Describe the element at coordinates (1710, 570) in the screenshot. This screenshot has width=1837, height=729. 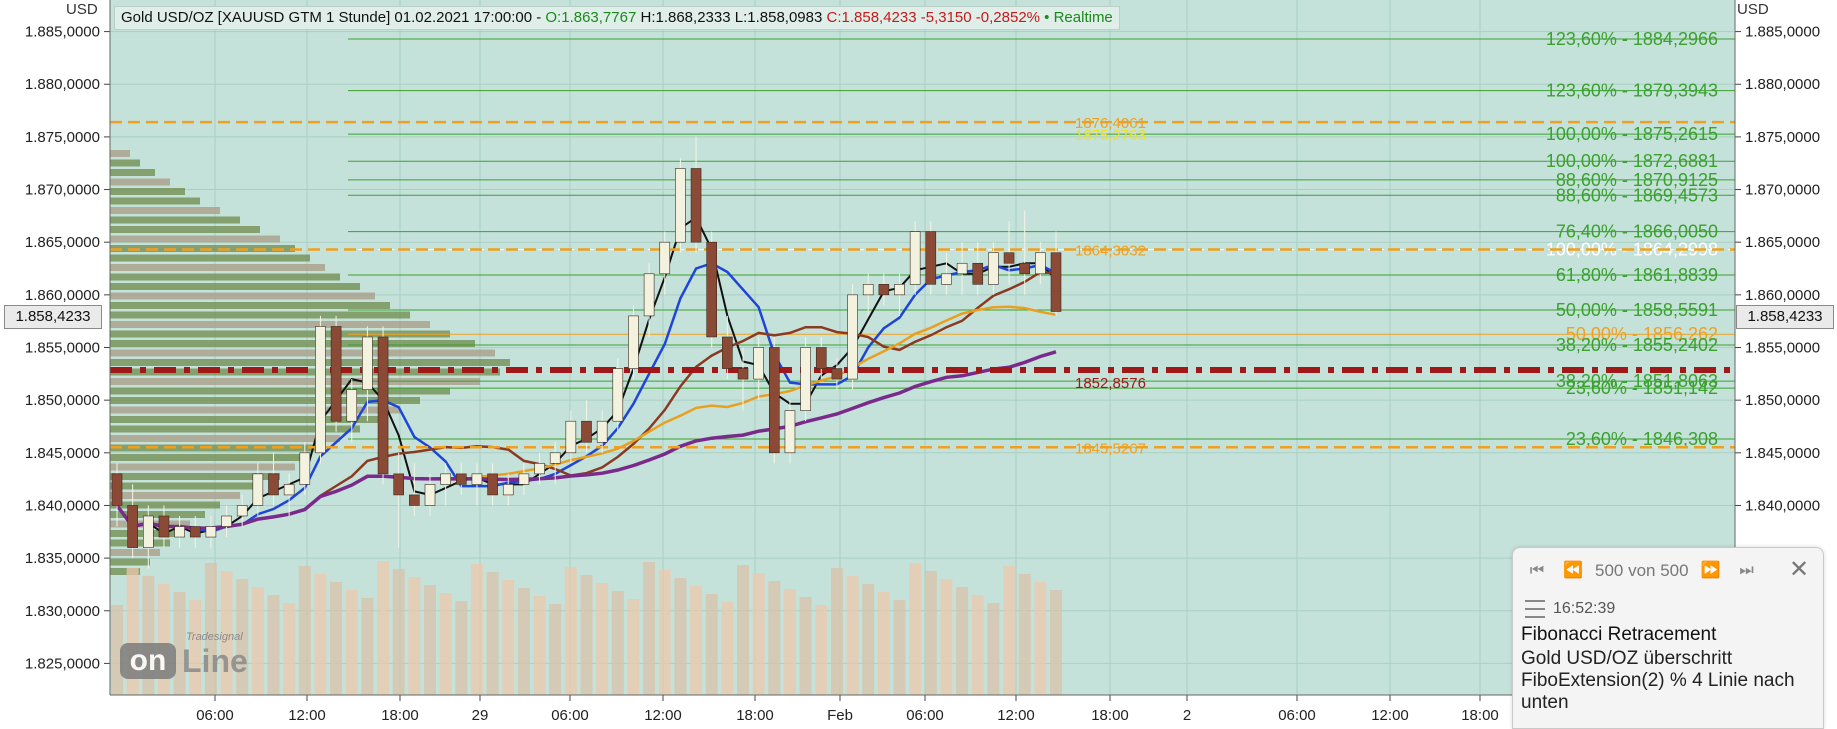
I see `next-alert-icon: ⏩` at that location.